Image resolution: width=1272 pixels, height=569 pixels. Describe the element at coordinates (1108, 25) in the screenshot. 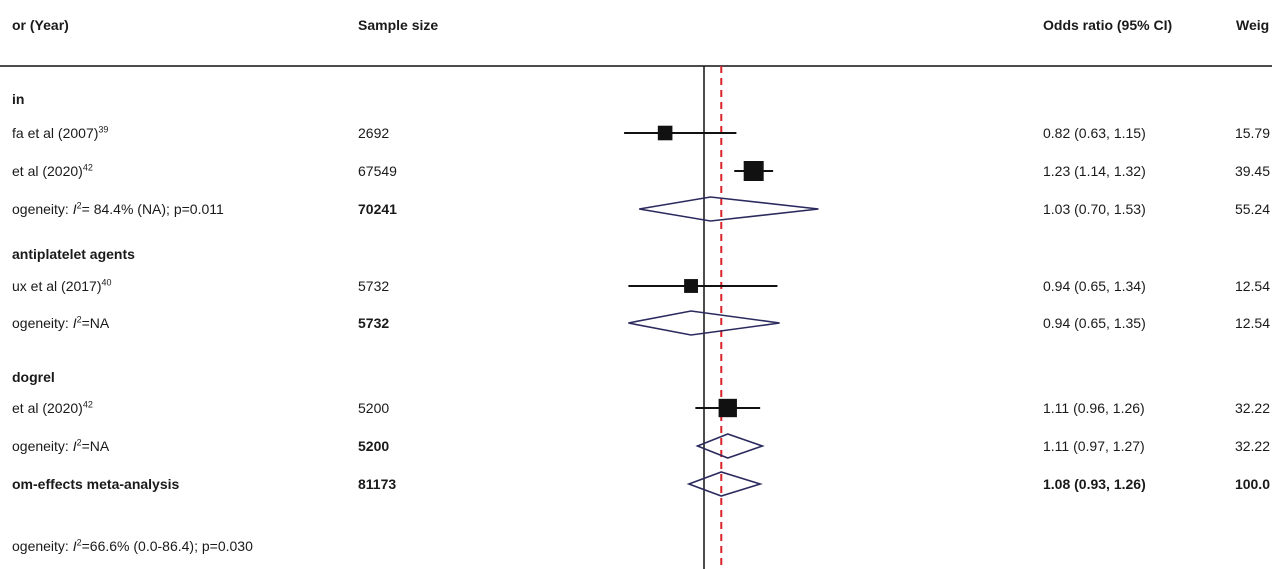

I see `header-odds-ratio: Odds ratio (95% CI)` at that location.